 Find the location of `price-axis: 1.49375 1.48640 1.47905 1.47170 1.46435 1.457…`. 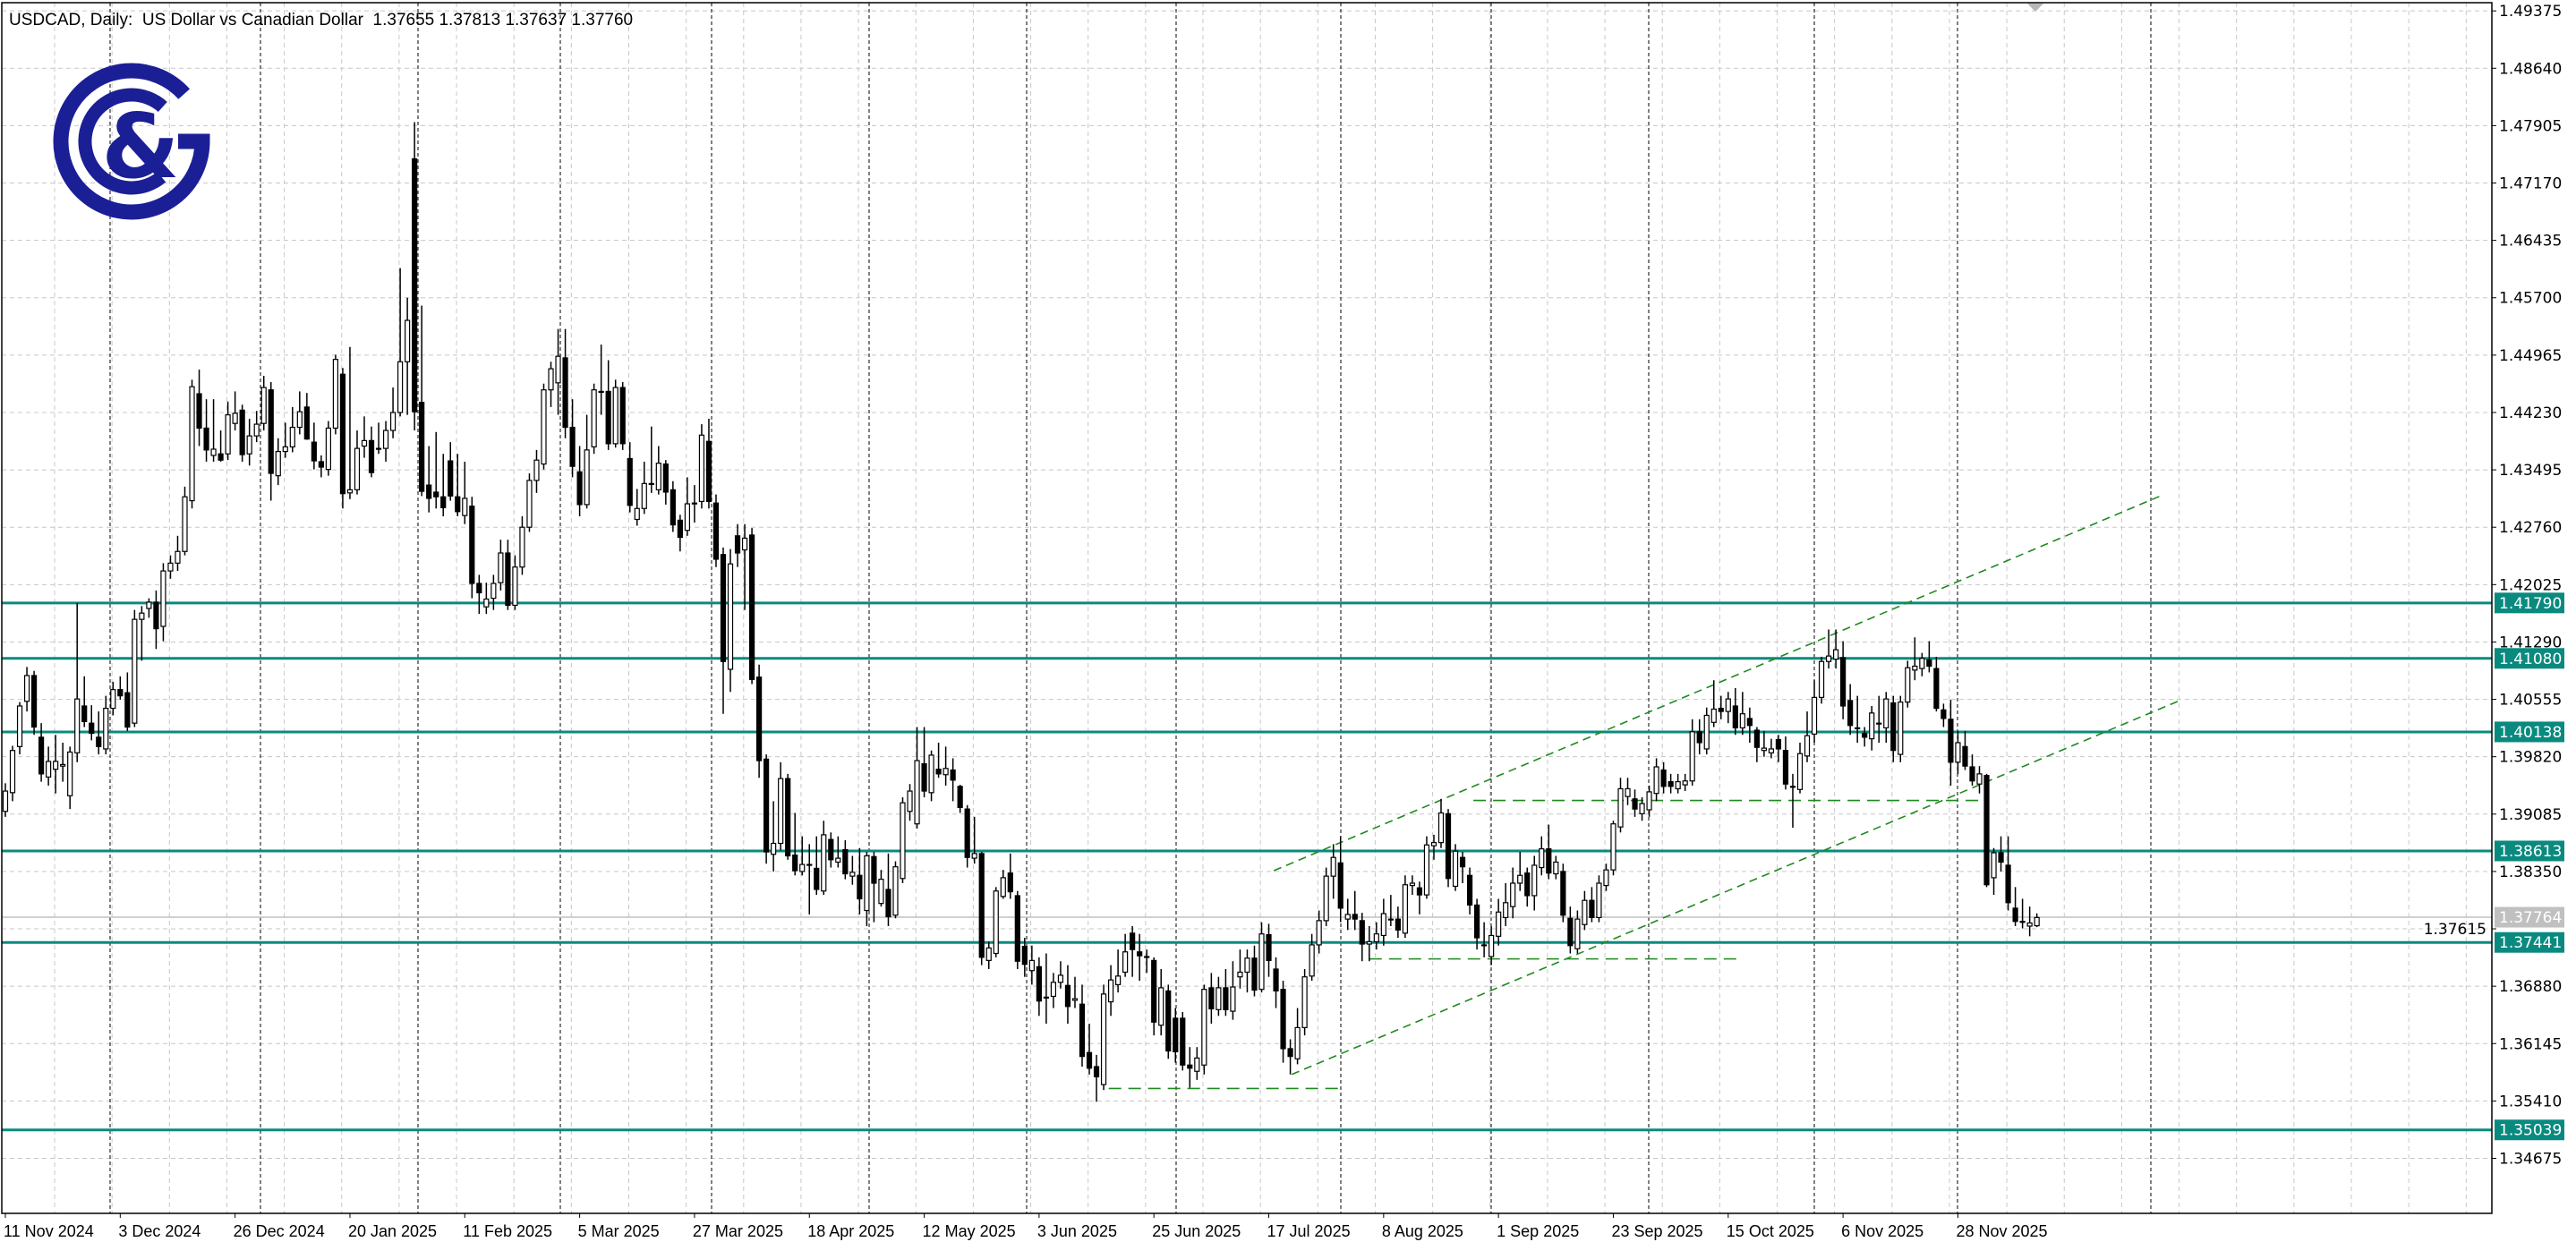

price-axis: 1.49375 1.48640 1.47905 1.47170 1.46435 1.457… is located at coordinates (2494, 586).